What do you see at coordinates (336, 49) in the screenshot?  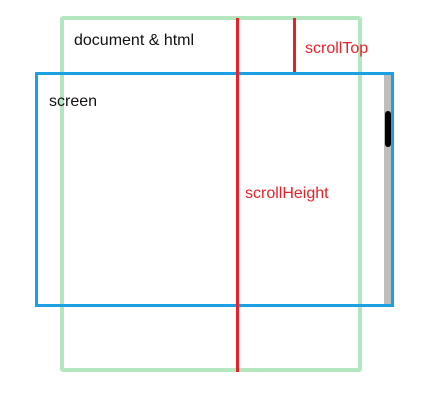 I see `scroll-top-label: scrollTop` at bounding box center [336, 49].